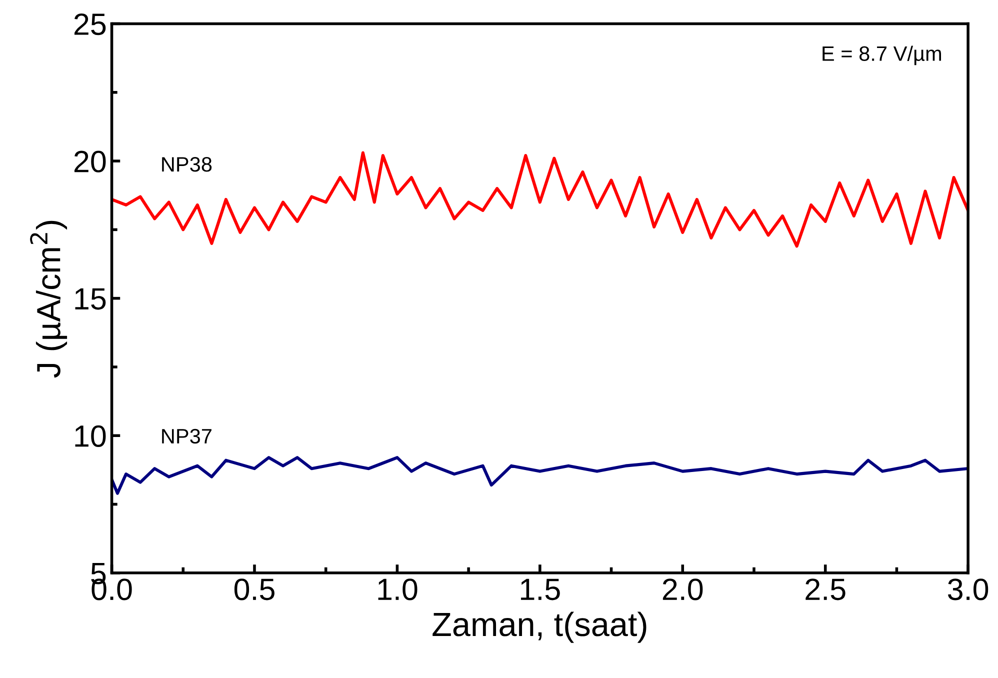 Image resolution: width=998 pixels, height=678 pixels. What do you see at coordinates (682, 589) in the screenshot?
I see `x-tick-label: 2.0` at bounding box center [682, 589].